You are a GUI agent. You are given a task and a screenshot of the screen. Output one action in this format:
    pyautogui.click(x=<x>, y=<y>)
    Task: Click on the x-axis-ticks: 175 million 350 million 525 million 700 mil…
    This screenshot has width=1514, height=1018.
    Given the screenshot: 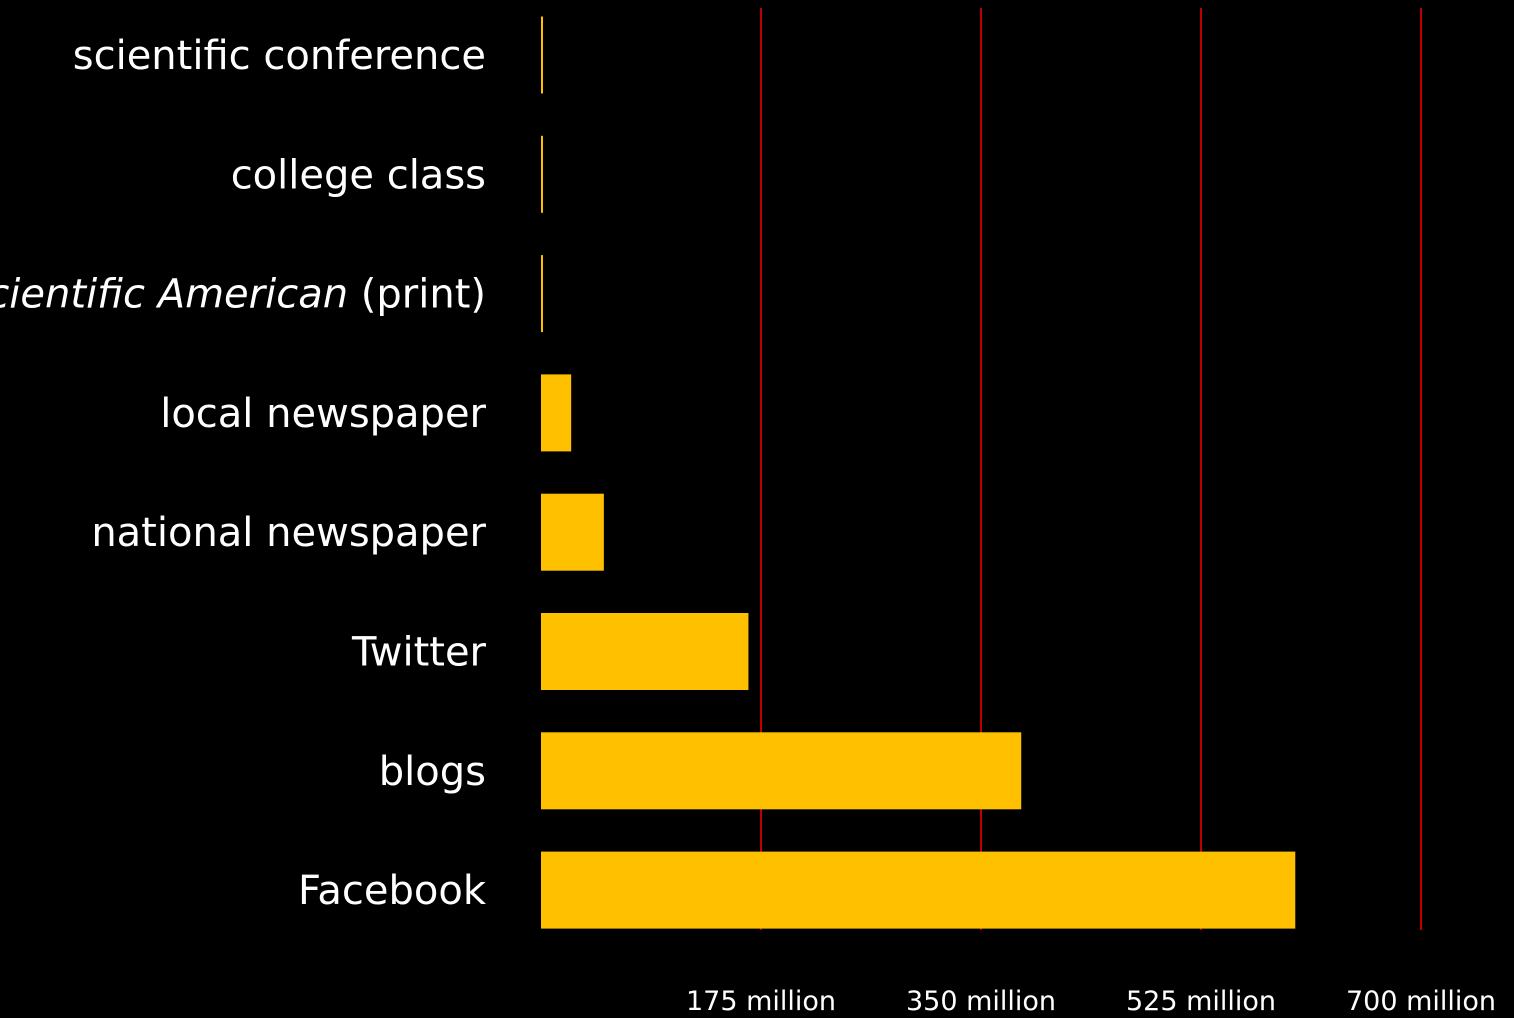 What is the action you would take?
    pyautogui.click(x=1091, y=1001)
    